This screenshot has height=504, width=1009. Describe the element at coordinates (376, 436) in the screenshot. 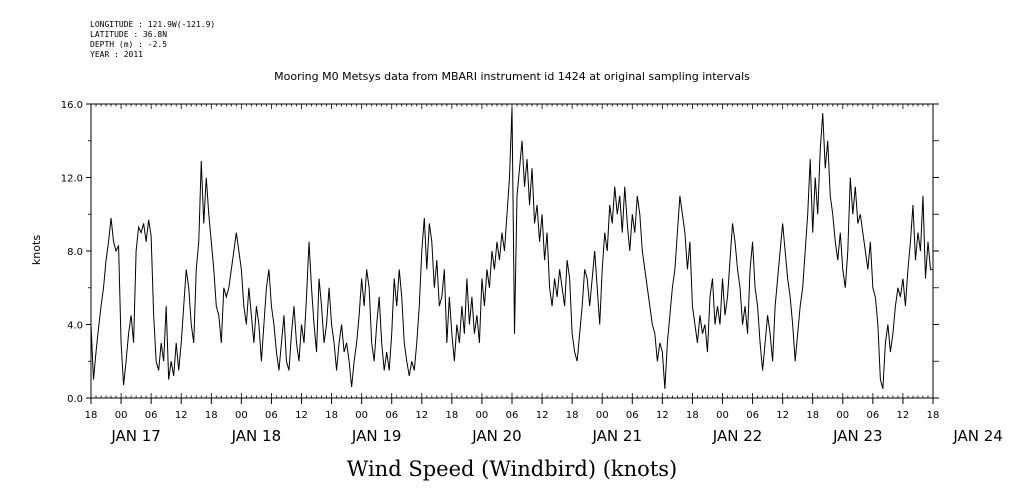

I see `date-label: JAN 19` at that location.